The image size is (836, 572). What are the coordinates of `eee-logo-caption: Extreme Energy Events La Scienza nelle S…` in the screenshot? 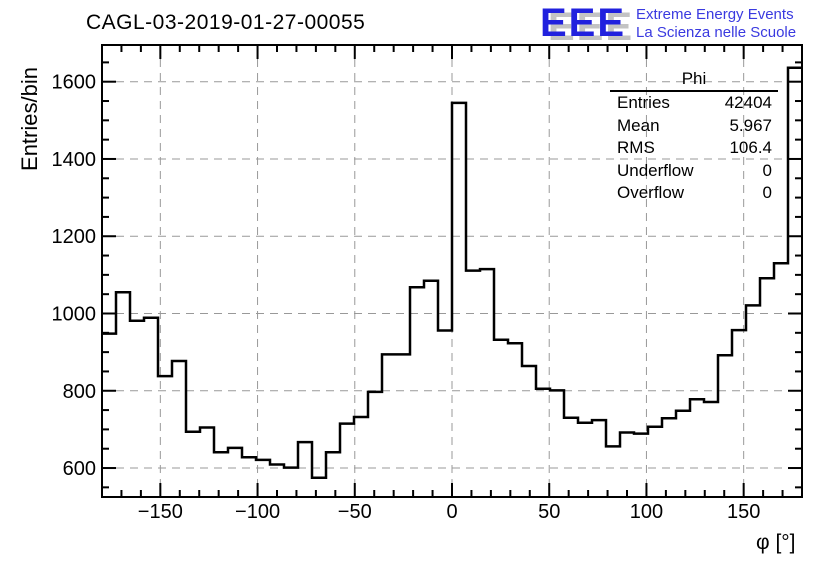 It's located at (716, 24).